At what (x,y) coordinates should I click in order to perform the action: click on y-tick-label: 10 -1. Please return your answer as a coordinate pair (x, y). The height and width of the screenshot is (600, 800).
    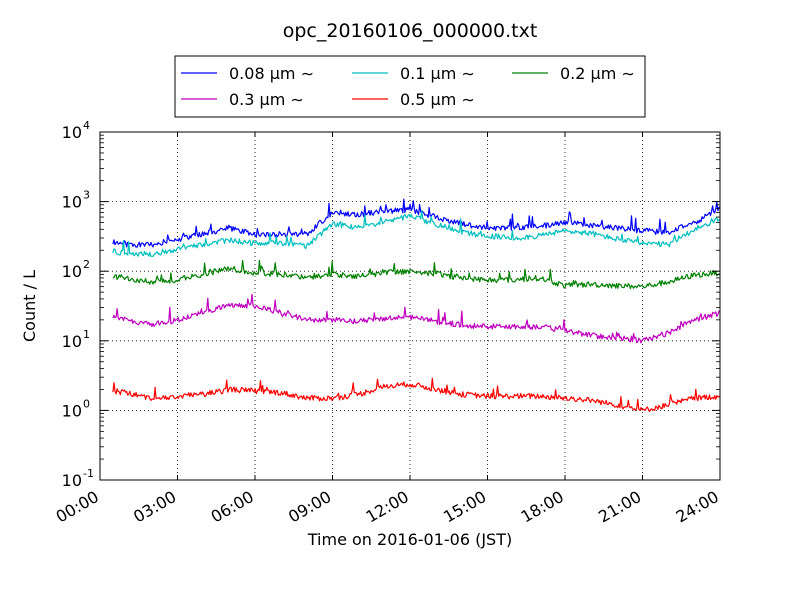
    Looking at the image, I should click on (78, 478).